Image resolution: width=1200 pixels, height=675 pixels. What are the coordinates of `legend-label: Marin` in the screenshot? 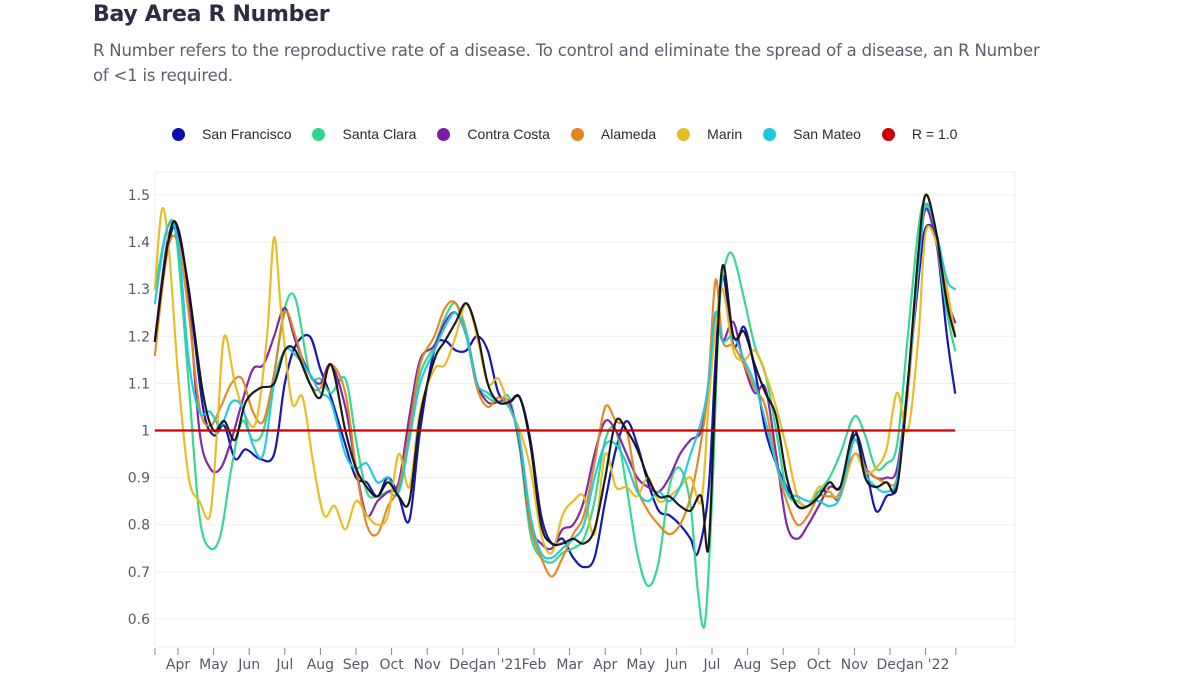 It's located at (725, 134).